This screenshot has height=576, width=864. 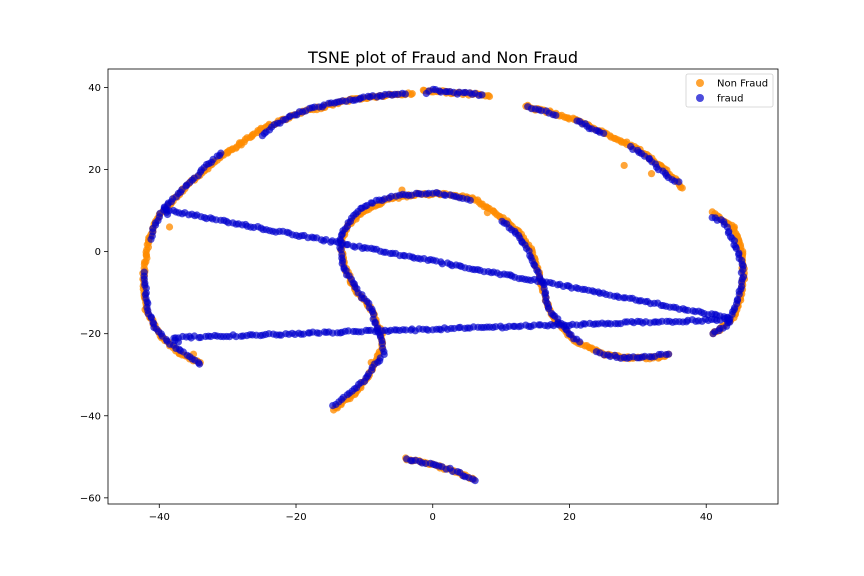 I want to click on legend-marker-non-fraud, so click(x=700, y=83).